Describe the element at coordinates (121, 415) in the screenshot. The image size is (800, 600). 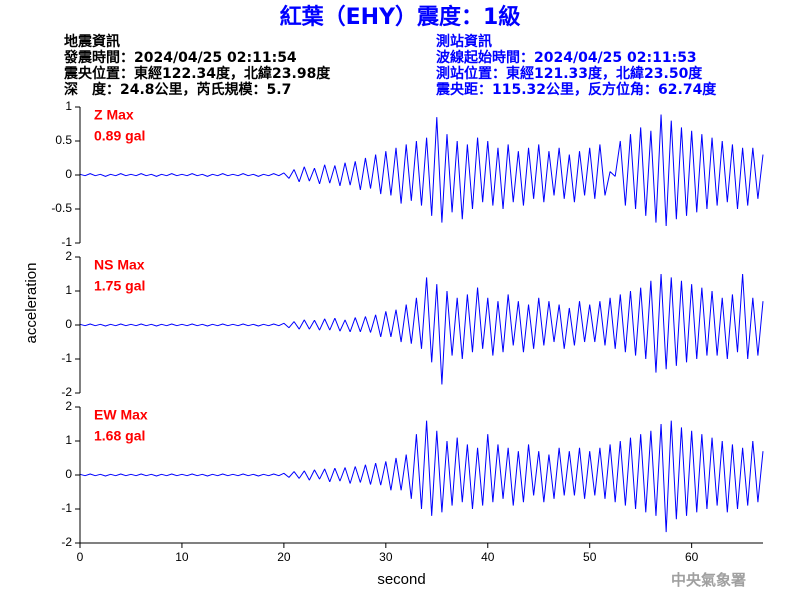
I see `annotation: EW Max` at that location.